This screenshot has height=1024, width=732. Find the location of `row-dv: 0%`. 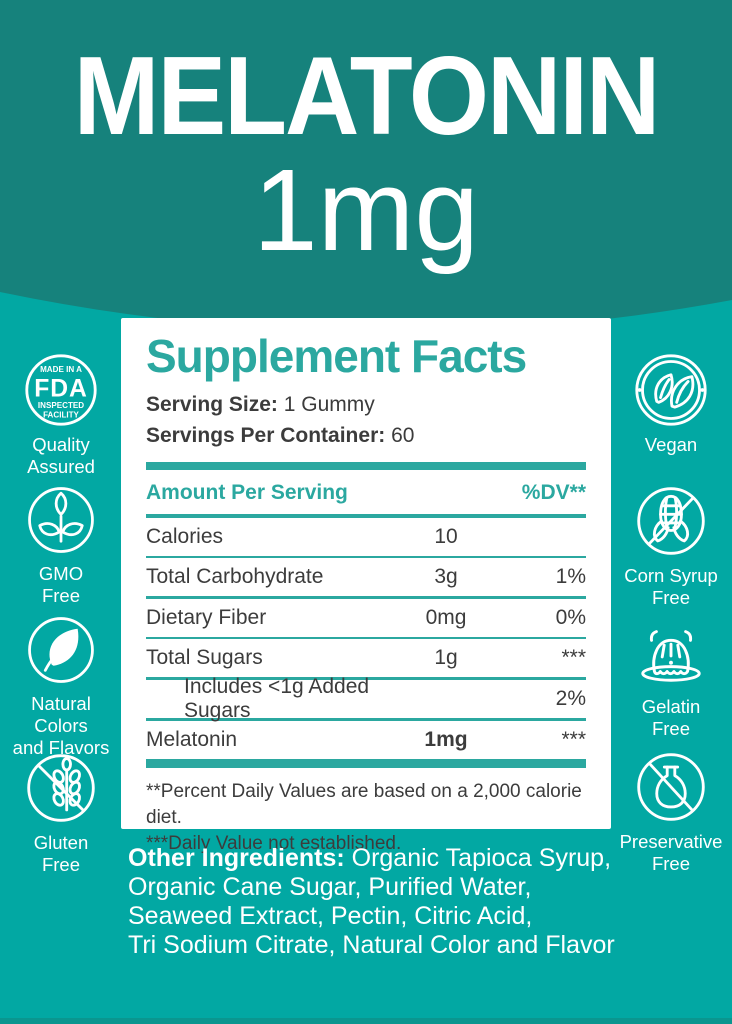

row-dv: 0% is located at coordinates (570, 617).